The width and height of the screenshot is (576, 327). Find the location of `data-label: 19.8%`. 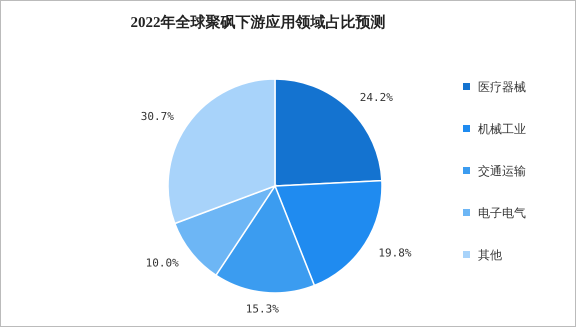

data-label: 19.8% is located at coordinates (395, 253).